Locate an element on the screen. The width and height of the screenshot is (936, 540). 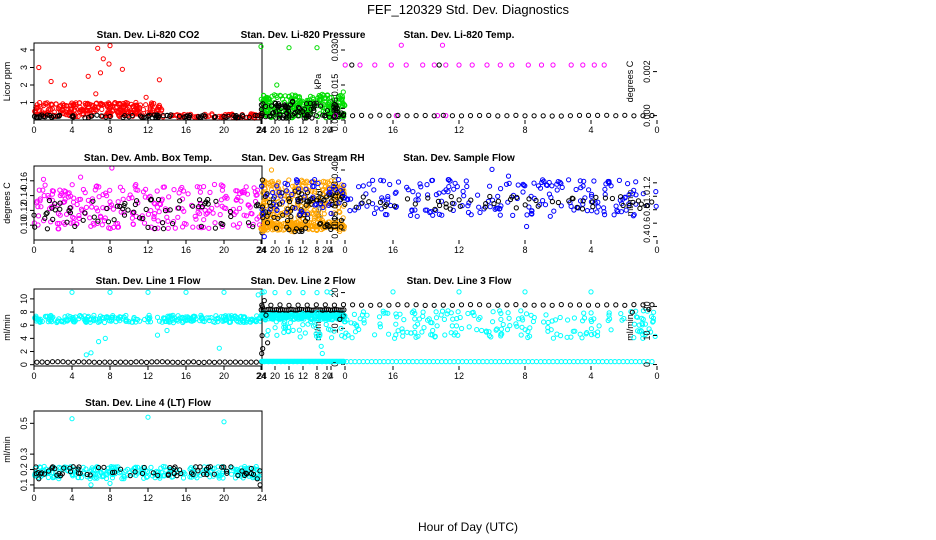
x-tick-label: 0 is located at coordinates (344, 130).